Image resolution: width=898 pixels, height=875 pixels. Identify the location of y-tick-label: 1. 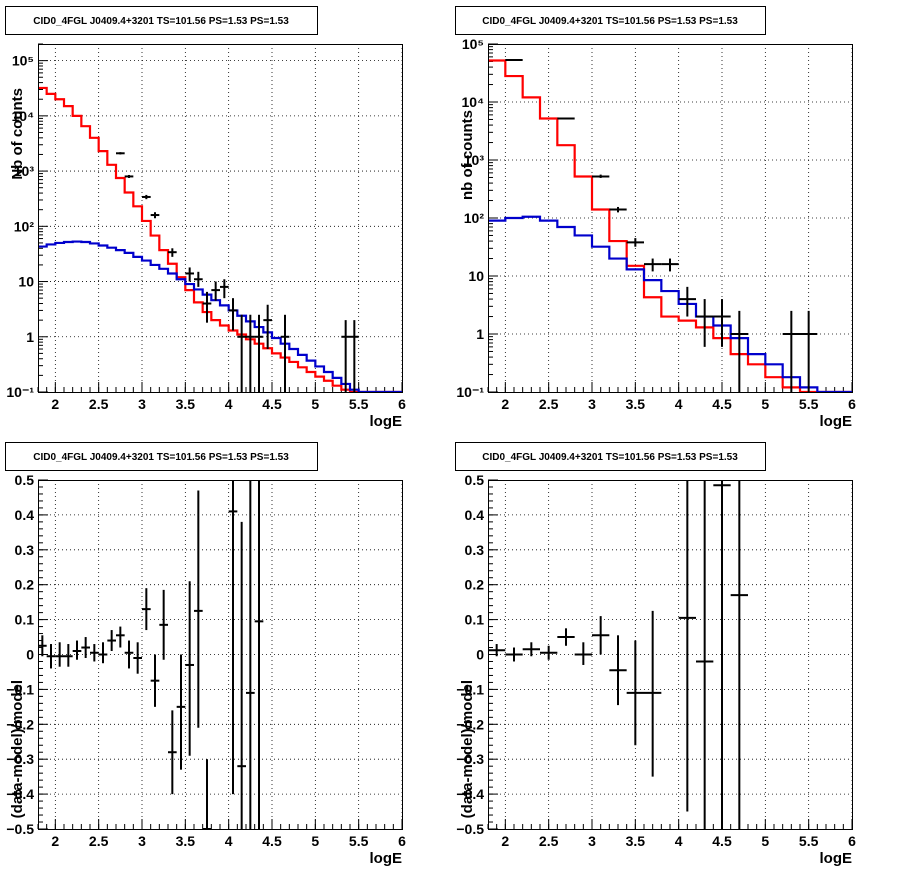
(480, 334).